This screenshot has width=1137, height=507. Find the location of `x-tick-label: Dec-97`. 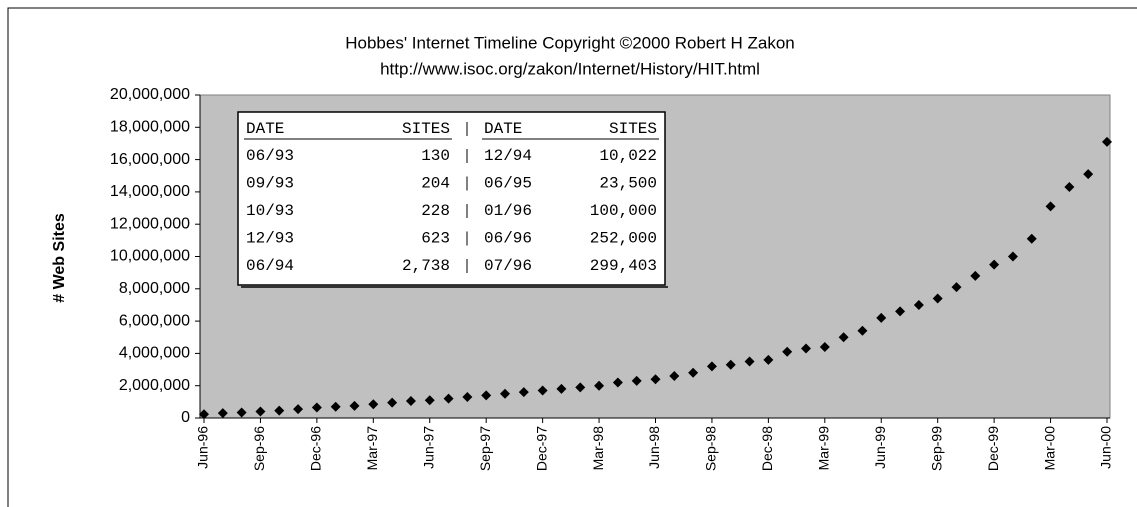

x-tick-label: Dec-97 is located at coordinates (541, 448).